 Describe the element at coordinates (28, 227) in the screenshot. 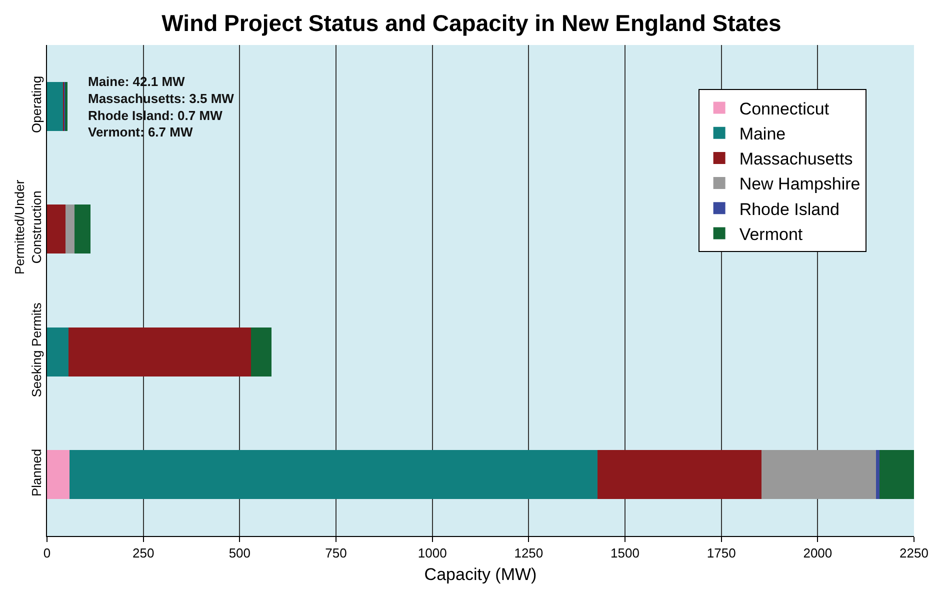

I see `y-tick-label: Permitted/Under Construction` at that location.